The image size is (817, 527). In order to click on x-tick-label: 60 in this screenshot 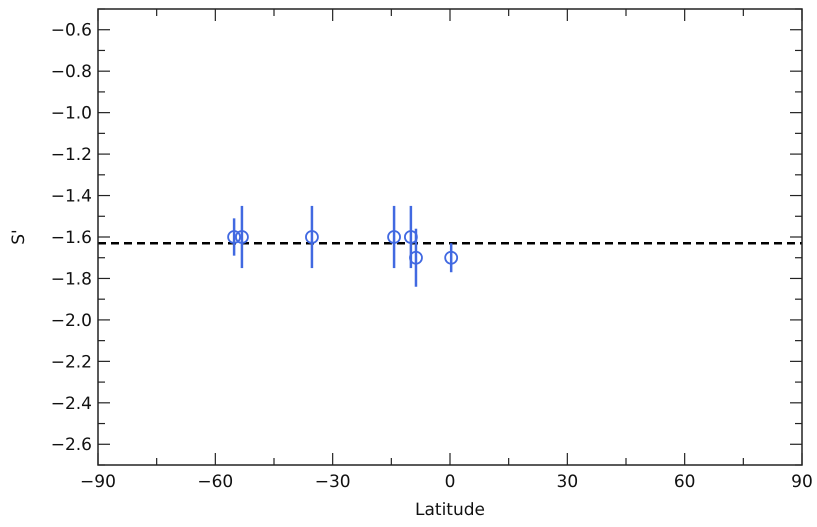, I will do `click(685, 482)`.